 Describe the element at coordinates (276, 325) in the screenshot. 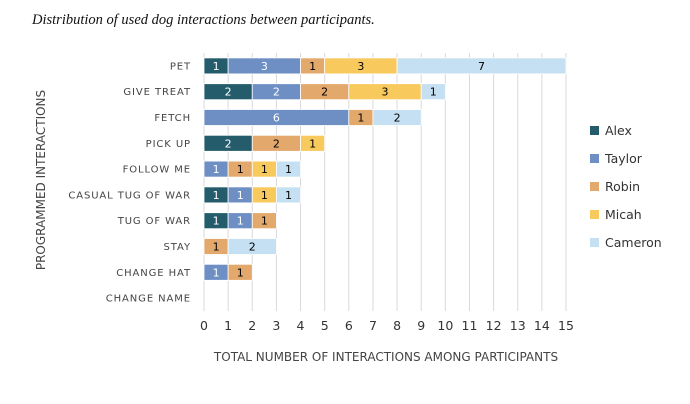

I see `x-tick-label: 3` at that location.